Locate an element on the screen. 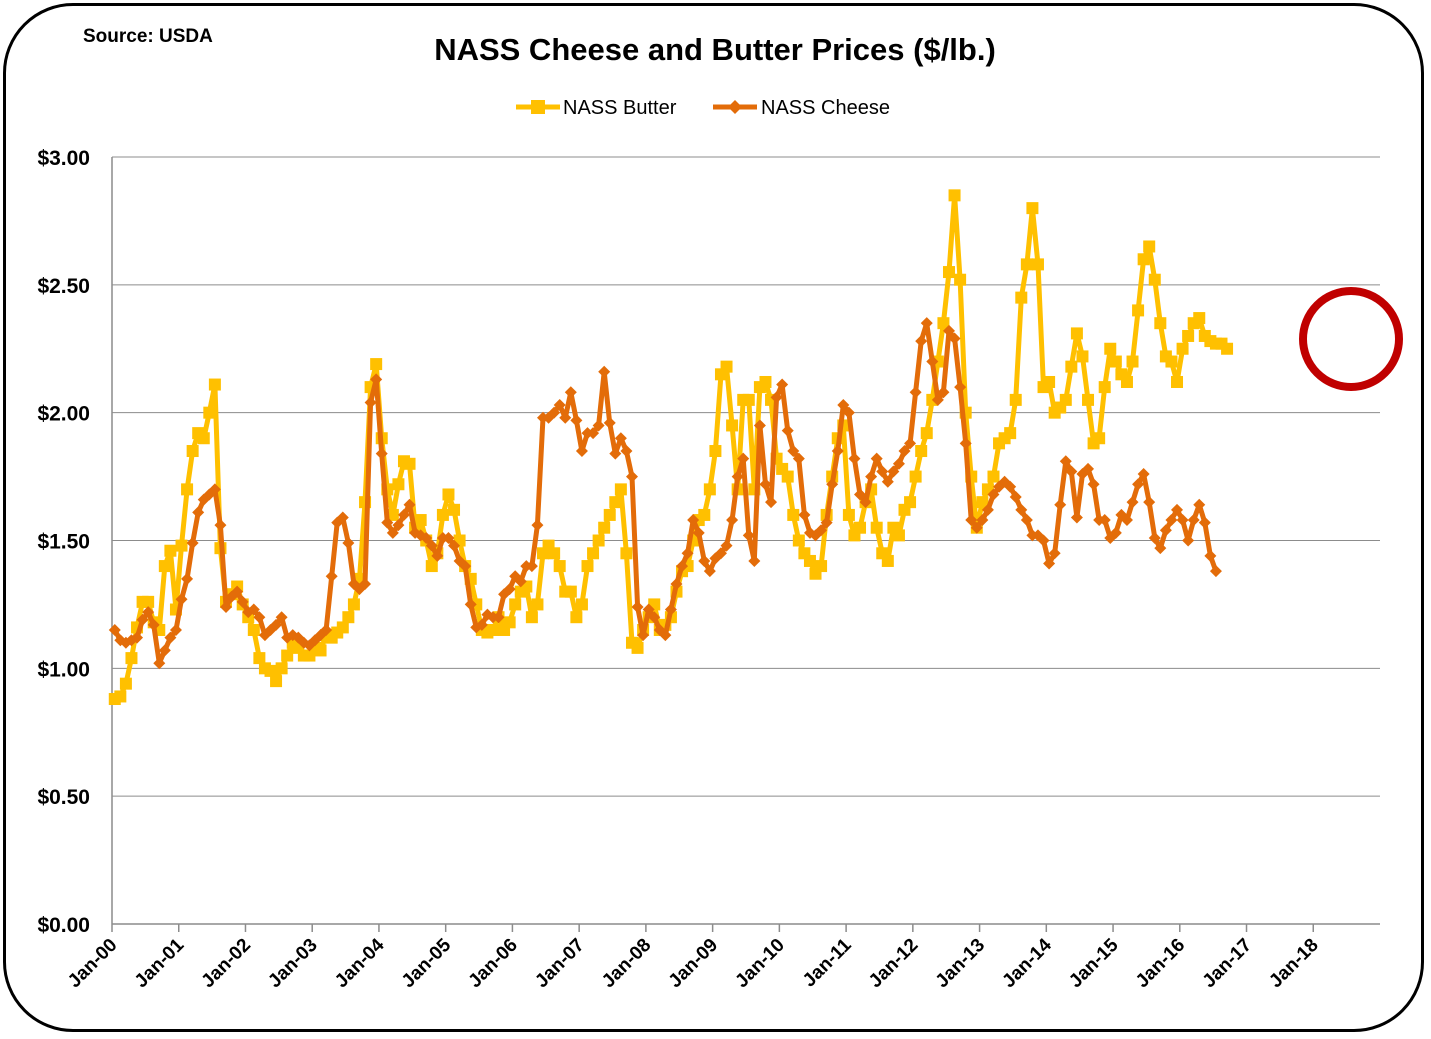 This screenshot has width=1431, height=1039. y-tick-label: $1.50 is located at coordinates (63, 542).